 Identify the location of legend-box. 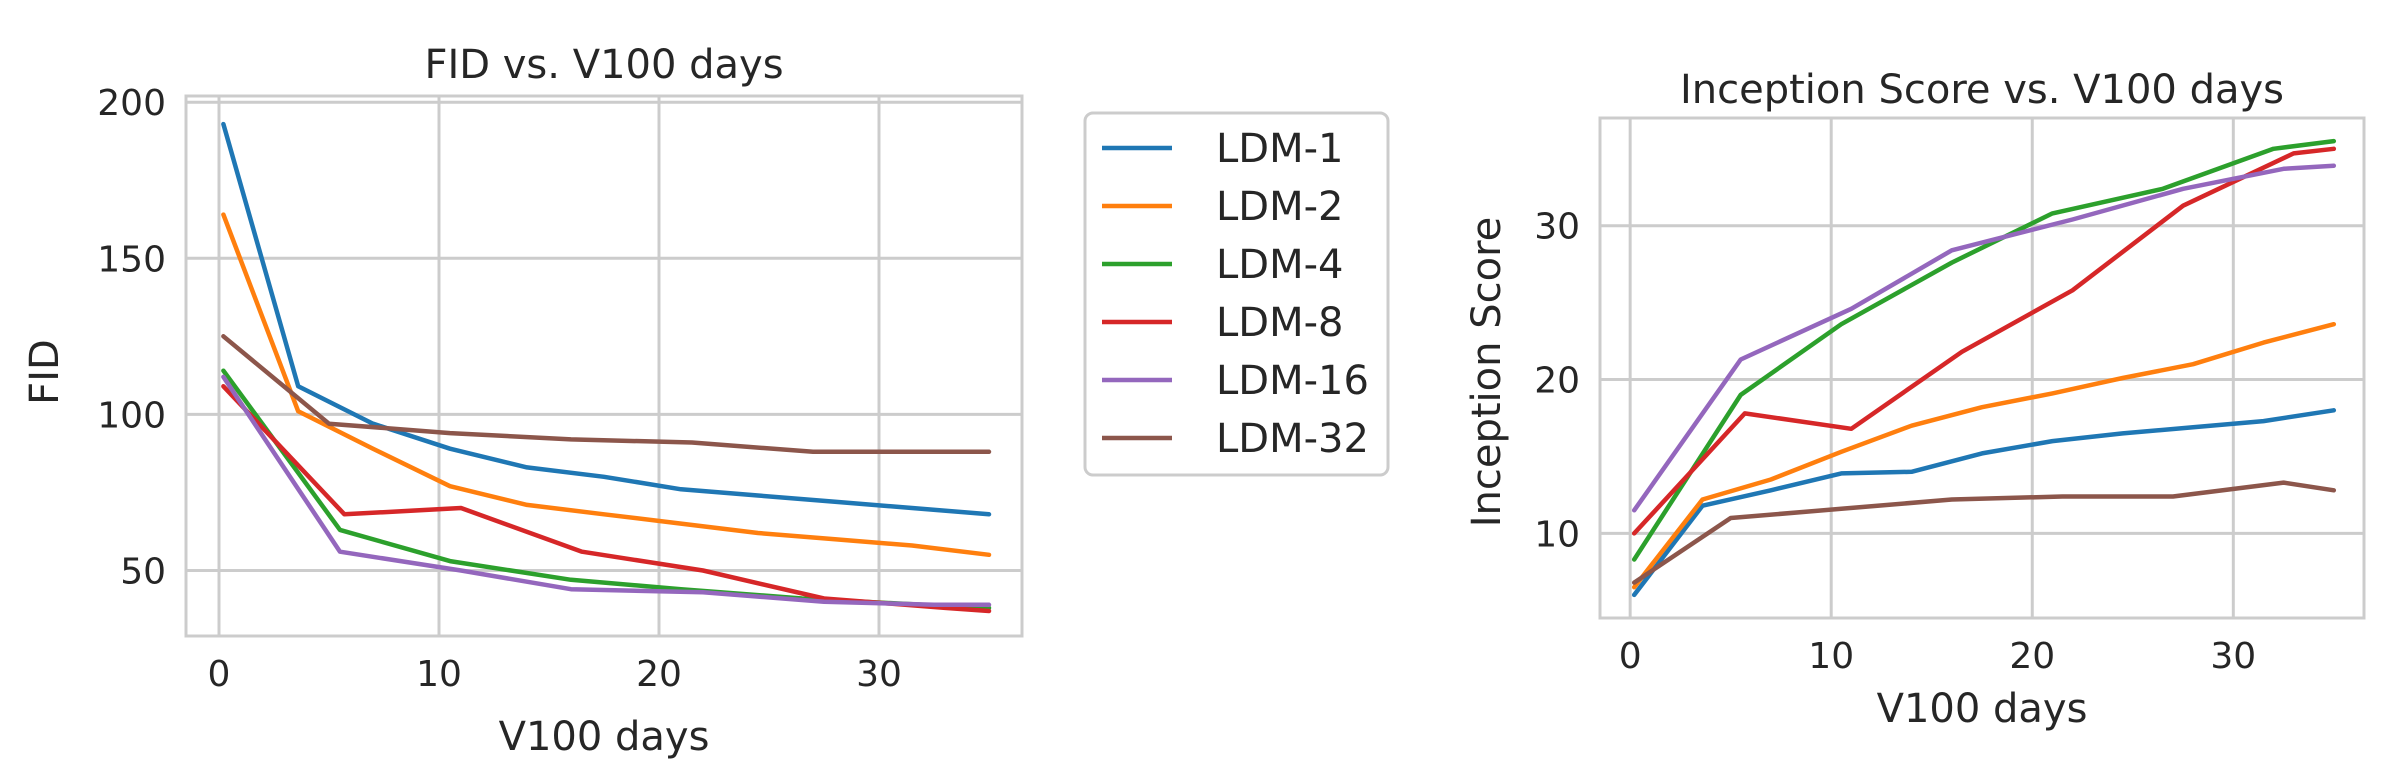
(1236, 294).